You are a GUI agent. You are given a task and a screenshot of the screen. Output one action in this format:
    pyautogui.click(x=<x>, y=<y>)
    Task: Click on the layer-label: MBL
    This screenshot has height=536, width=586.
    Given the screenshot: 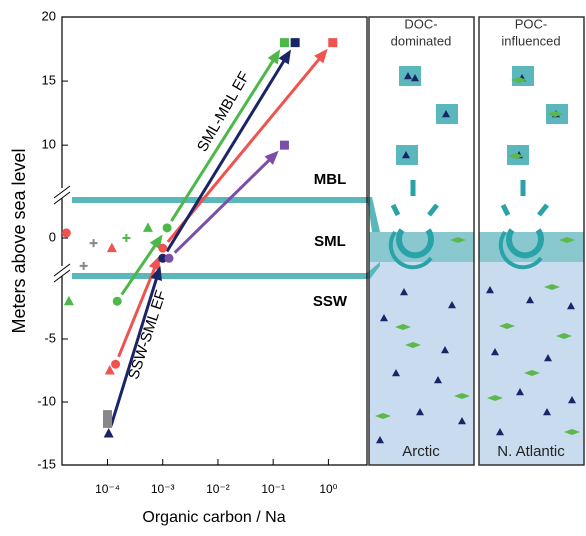 What is the action you would take?
    pyautogui.click(x=330, y=179)
    